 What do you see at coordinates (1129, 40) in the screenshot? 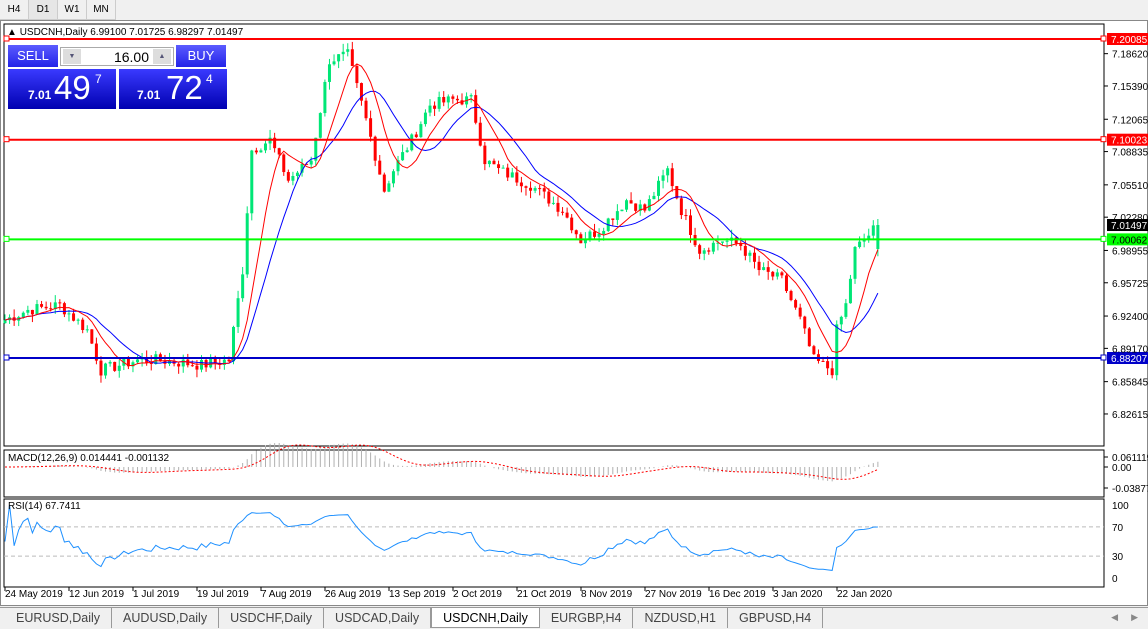
I see `price-label: 7.20085` at bounding box center [1129, 40].